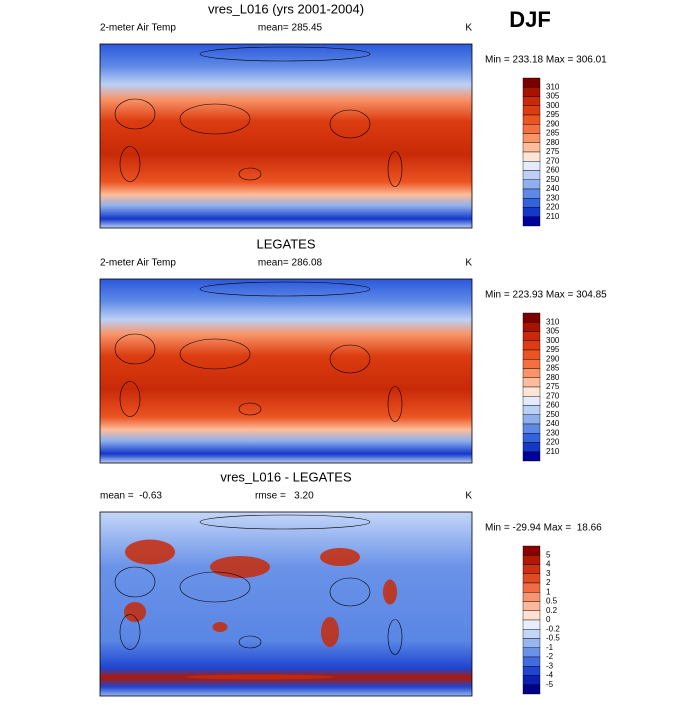 The width and height of the screenshot is (700, 705). What do you see at coordinates (553, 207) in the screenshot?
I see `colorbar-label: 220` at bounding box center [553, 207].